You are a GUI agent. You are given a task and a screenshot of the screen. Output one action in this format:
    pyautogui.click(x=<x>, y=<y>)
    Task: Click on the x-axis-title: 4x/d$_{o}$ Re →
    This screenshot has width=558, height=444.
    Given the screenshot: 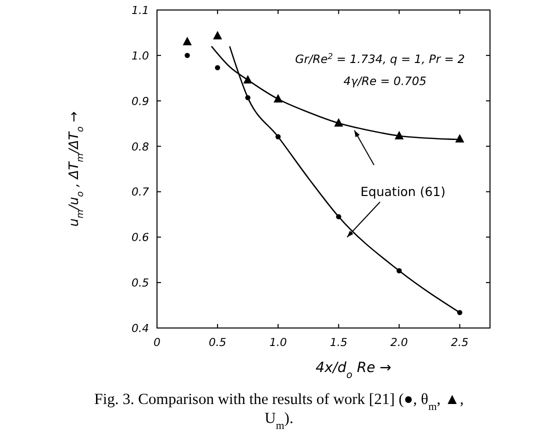 What is the action you would take?
    pyautogui.click(x=354, y=370)
    